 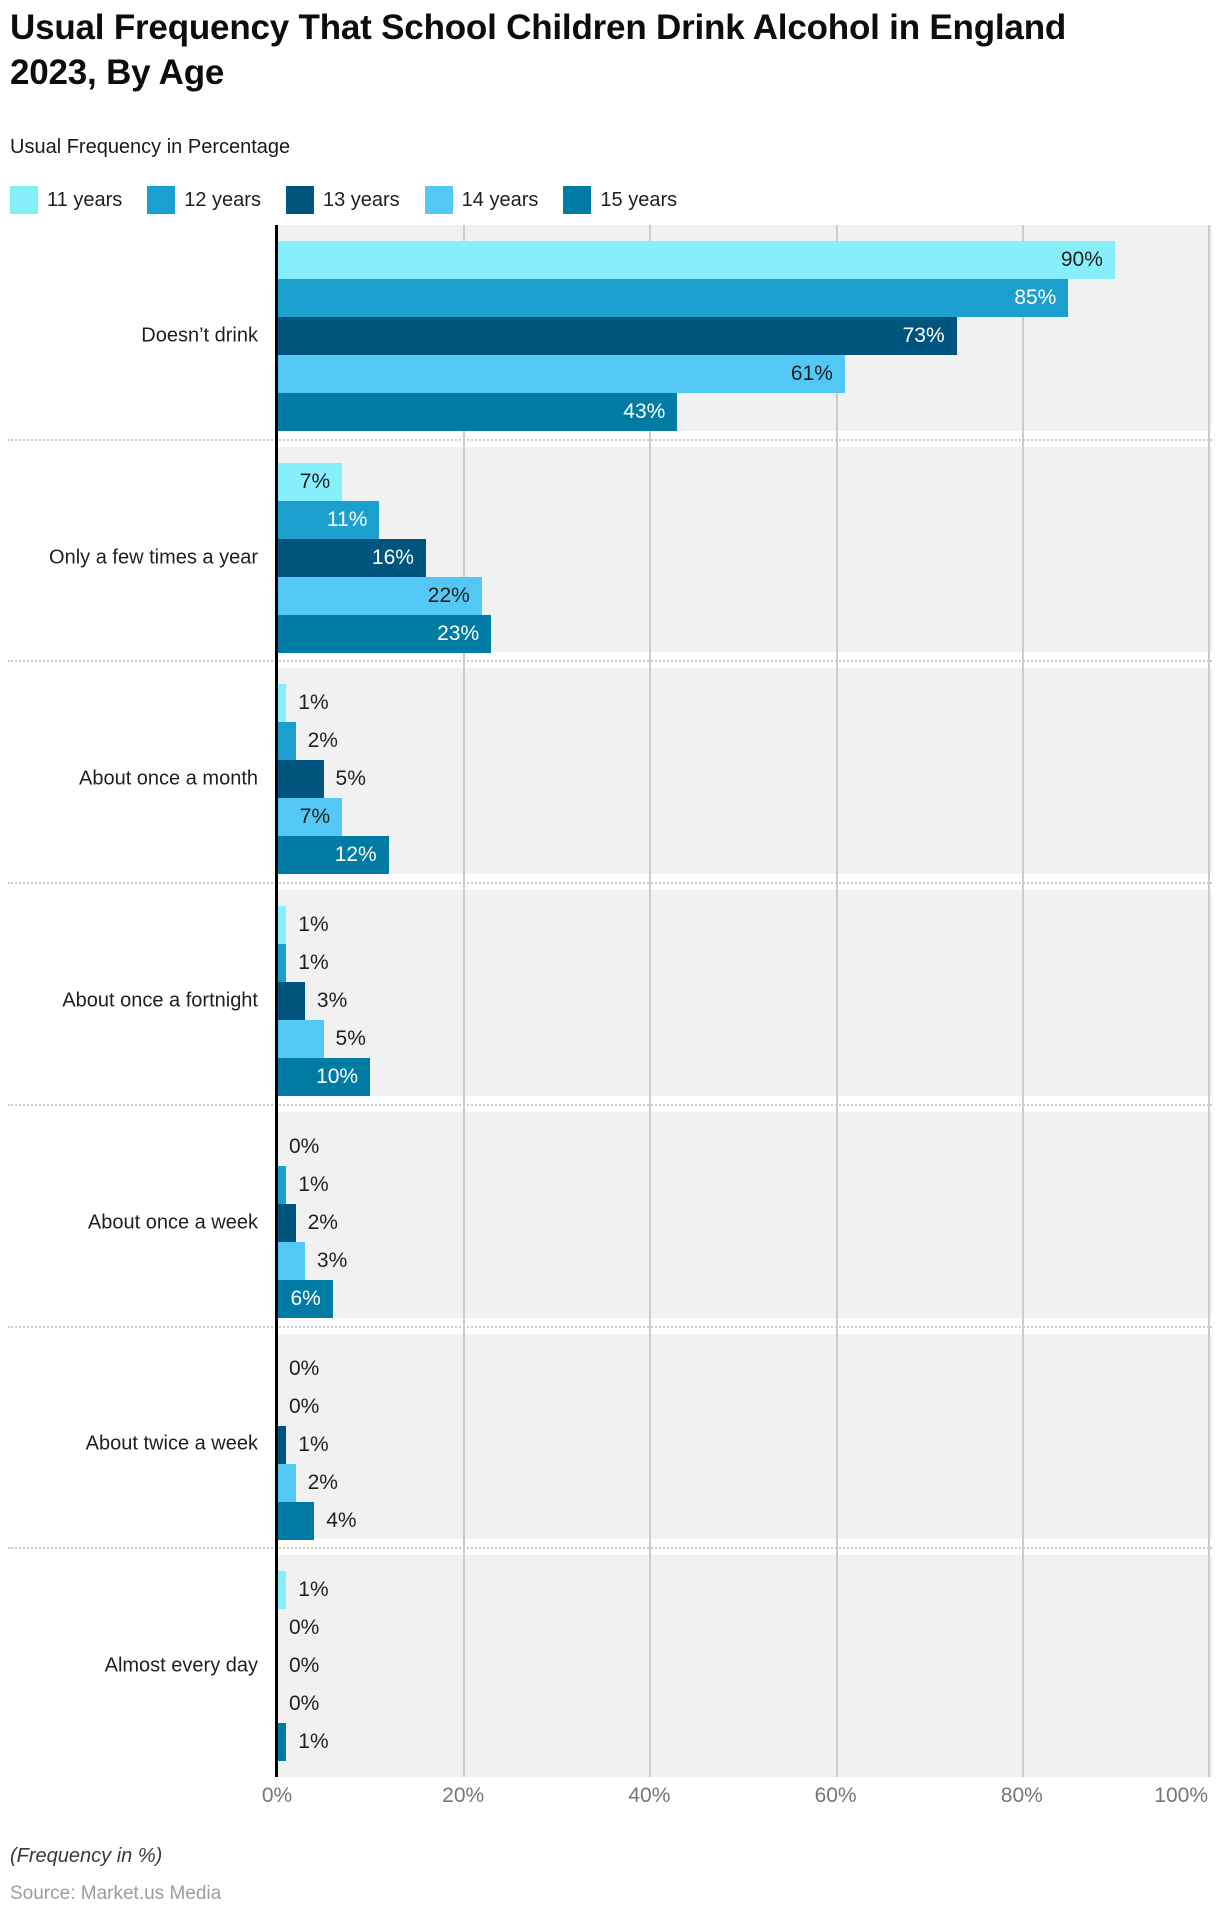 What do you see at coordinates (811, 373) in the screenshot?
I see `bar-value-label: 61%` at bounding box center [811, 373].